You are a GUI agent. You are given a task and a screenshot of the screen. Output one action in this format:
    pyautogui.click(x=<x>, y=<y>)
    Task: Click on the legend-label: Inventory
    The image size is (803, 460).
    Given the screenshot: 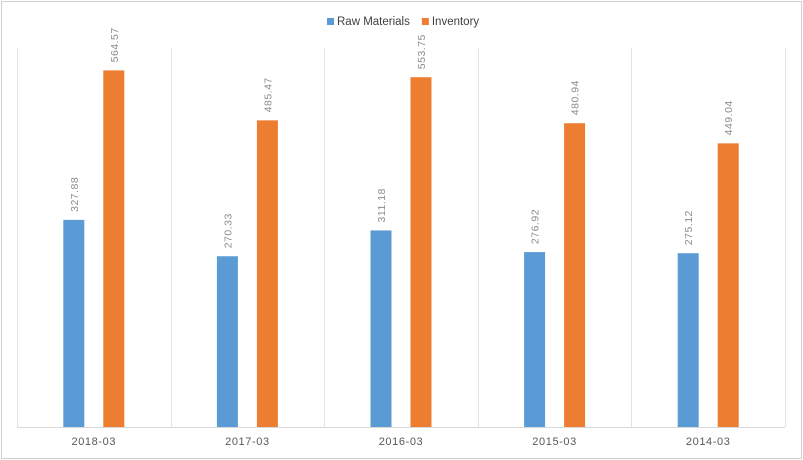 What is the action you would take?
    pyautogui.click(x=456, y=22)
    